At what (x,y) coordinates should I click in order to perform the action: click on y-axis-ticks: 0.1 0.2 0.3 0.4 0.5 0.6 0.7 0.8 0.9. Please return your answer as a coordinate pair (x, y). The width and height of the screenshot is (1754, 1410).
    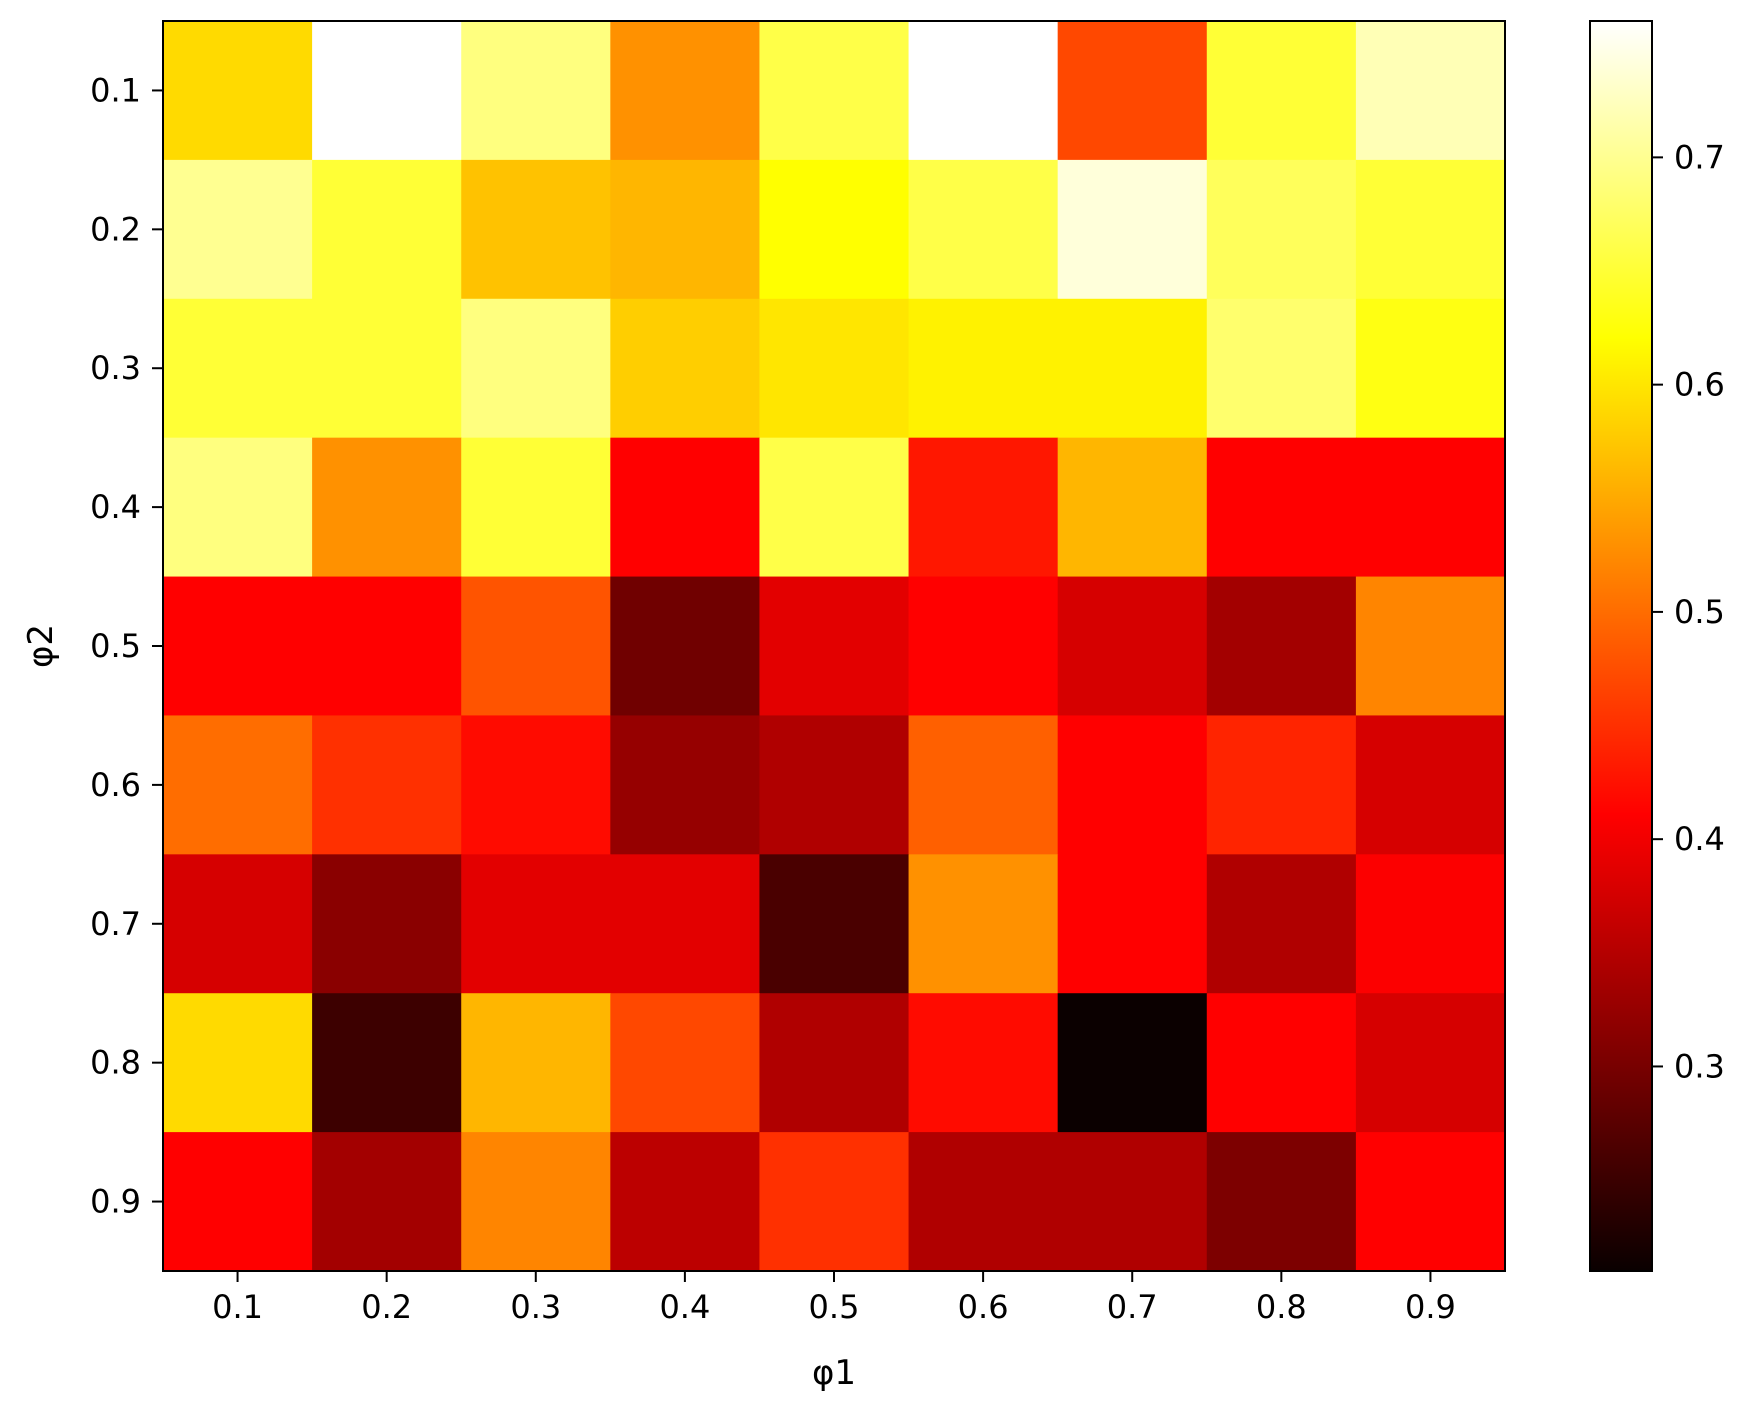
    Looking at the image, I should click on (126, 646).